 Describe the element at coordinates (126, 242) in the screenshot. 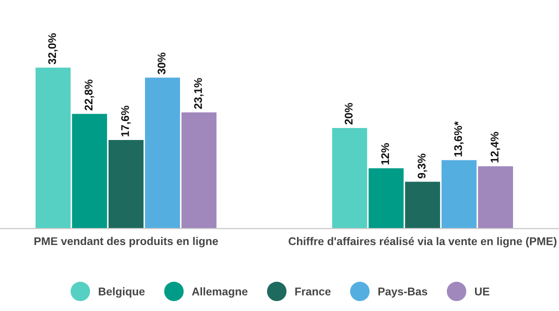

I see `x-tick-label: PME vendant des produits en ligne` at that location.